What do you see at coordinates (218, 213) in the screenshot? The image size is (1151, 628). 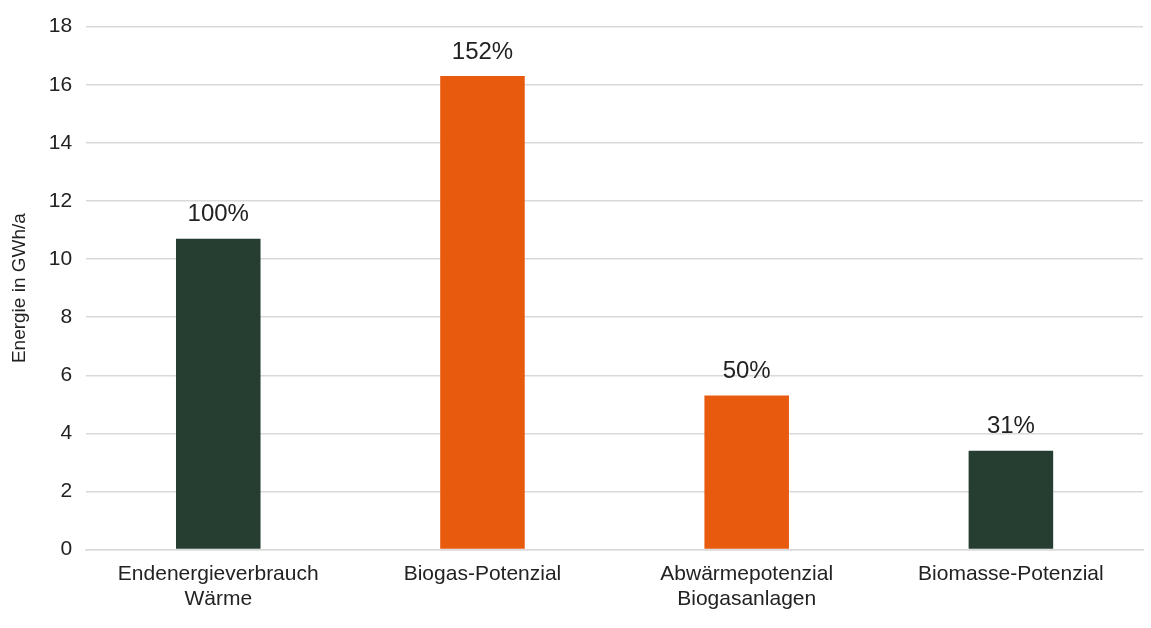 I see `annotation: 100%` at bounding box center [218, 213].